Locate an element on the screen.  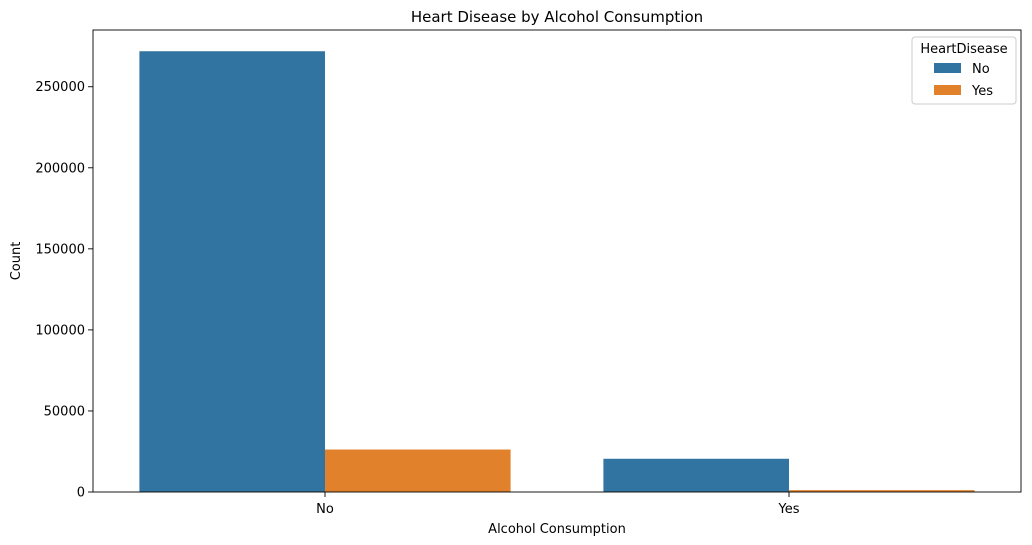
y-tick-label: 200000 is located at coordinates (60, 168).